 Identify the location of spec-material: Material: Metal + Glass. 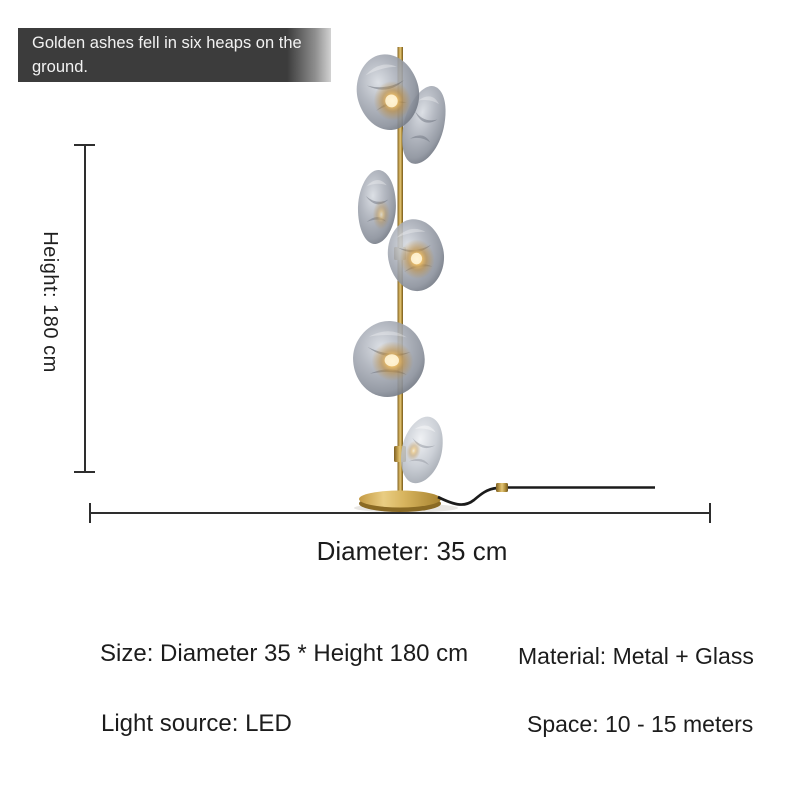
(636, 656).